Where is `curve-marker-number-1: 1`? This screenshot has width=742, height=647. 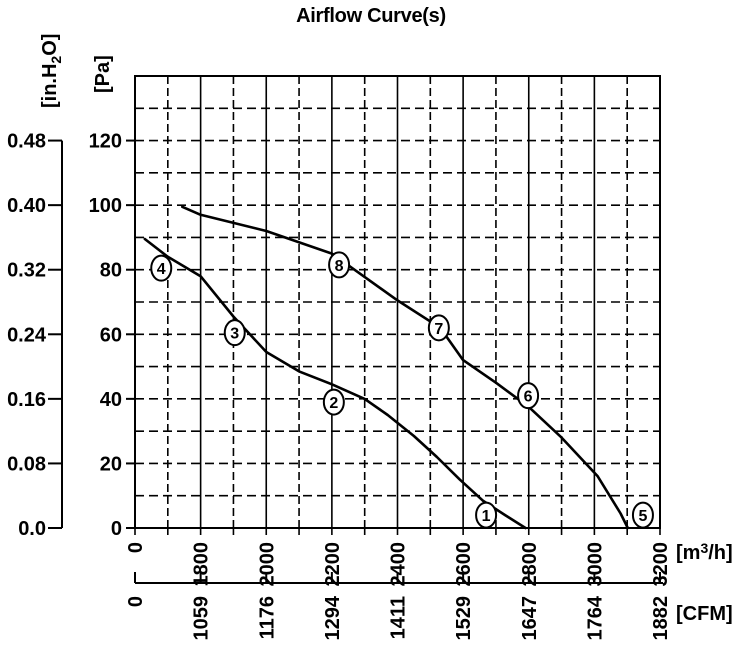 curve-marker-number-1: 1 is located at coordinates (486, 516).